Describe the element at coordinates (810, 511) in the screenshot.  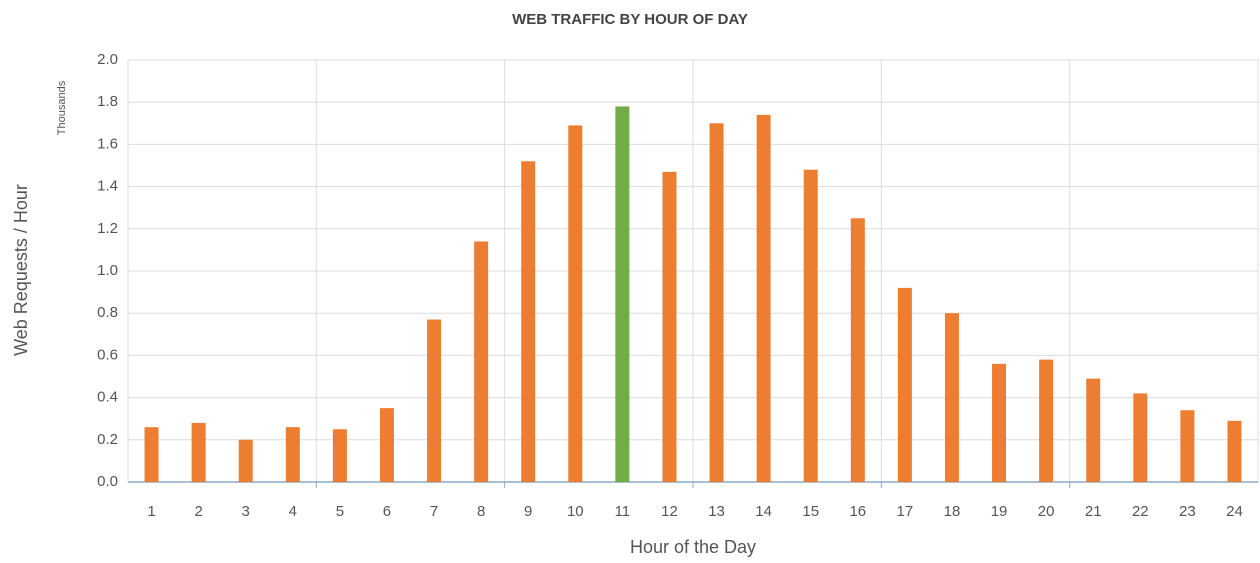
I see `x-tick-label: 15` at that location.